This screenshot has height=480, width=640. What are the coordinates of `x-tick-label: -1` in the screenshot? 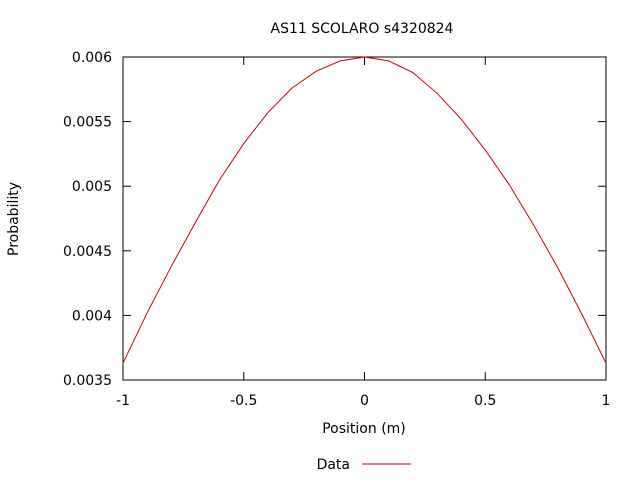 It's located at (123, 401).